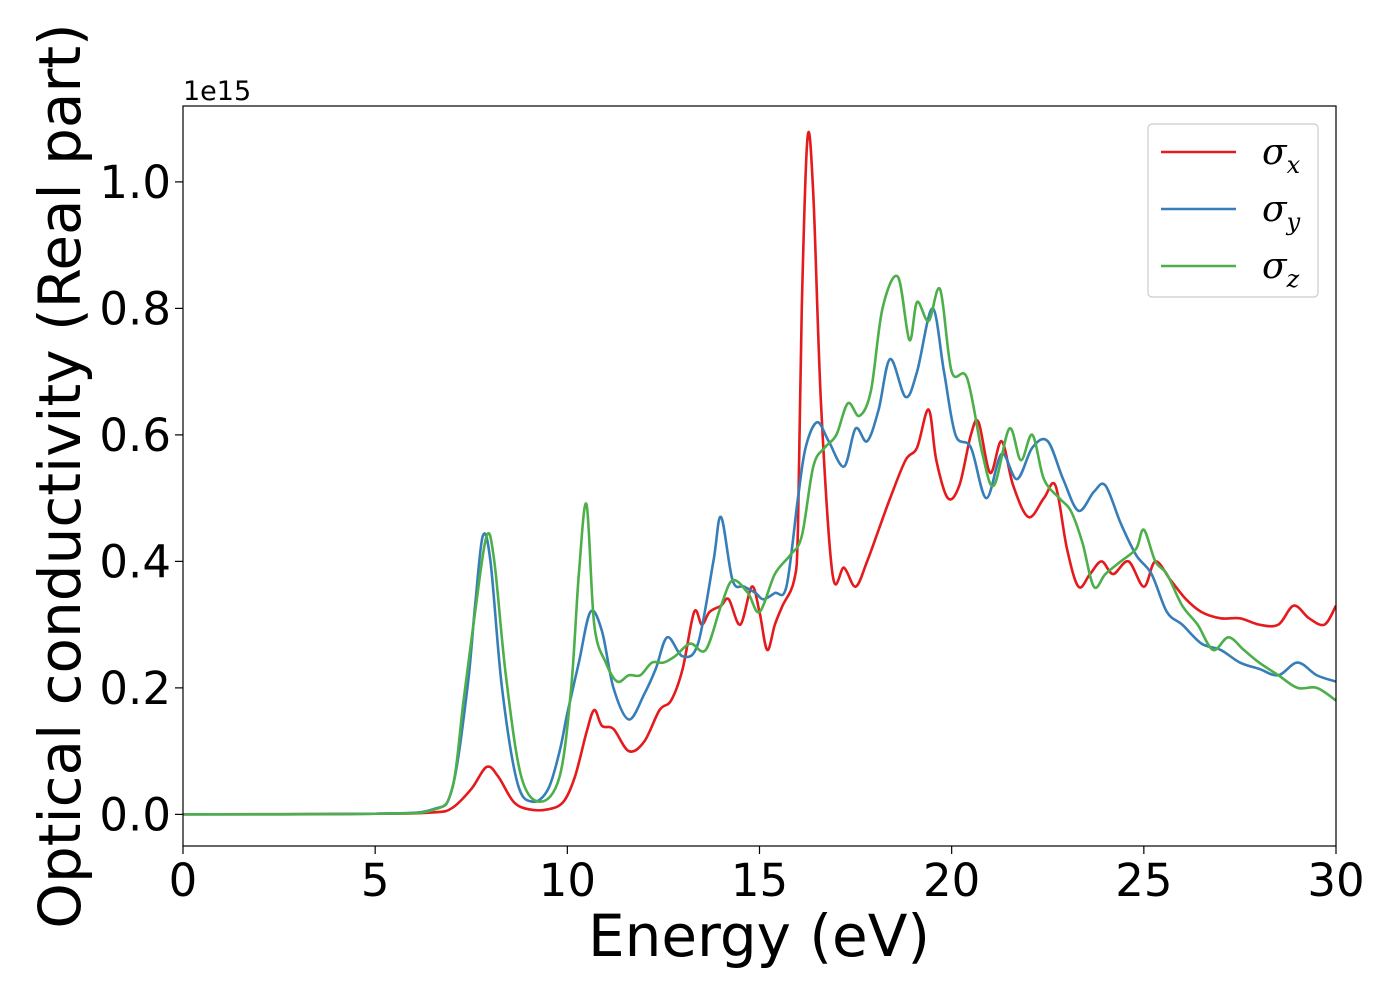 The height and width of the screenshot is (1000, 1400). I want to click on legend-label-sigma-y: σy, so click(1281, 212).